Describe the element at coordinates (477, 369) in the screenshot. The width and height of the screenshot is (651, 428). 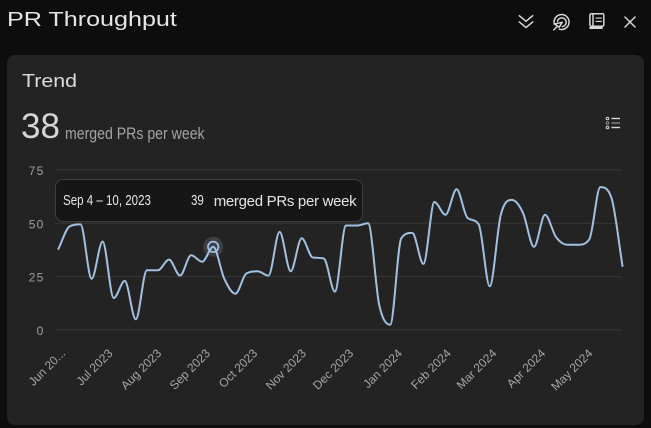
I see `svg-text: Mar 2024` at that location.